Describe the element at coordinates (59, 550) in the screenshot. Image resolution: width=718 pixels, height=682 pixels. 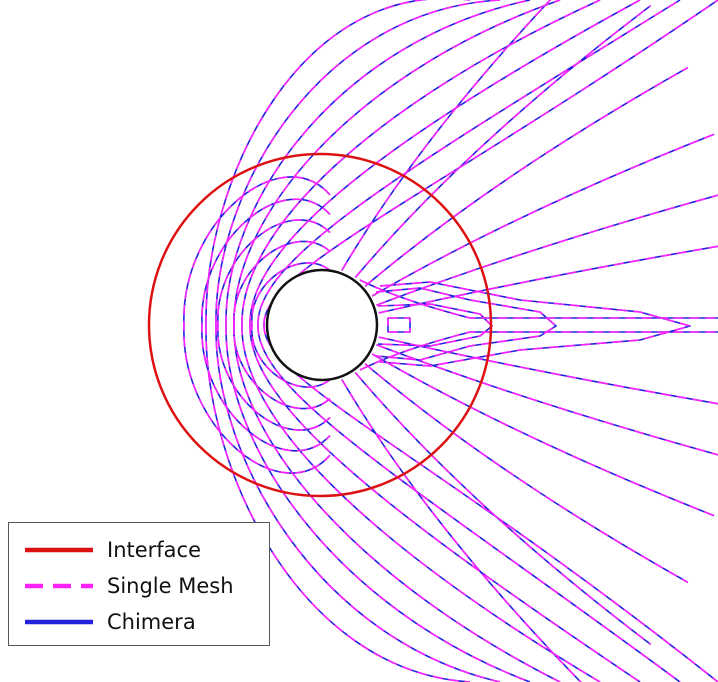
I see `legend-swatch-interface` at that location.